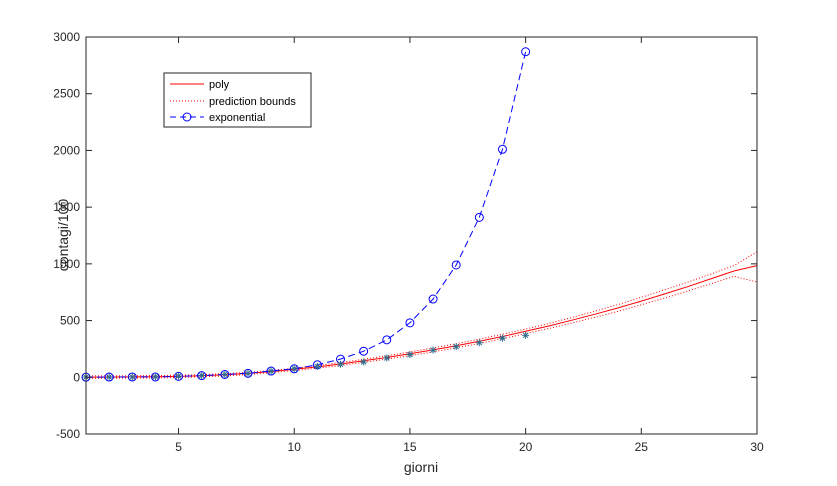  I want to click on y-tick-label: -500, so click(68, 434).